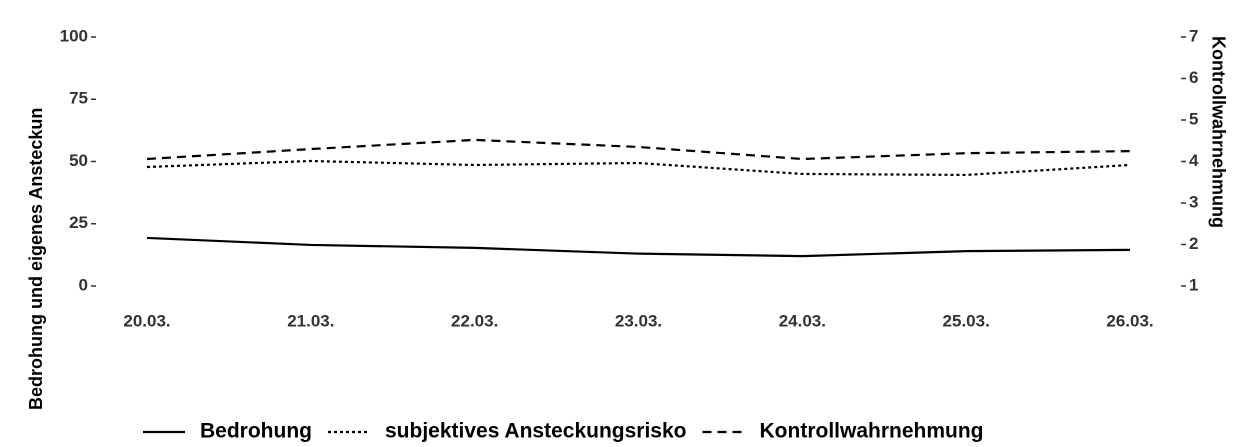 The width and height of the screenshot is (1239, 447). Describe the element at coordinates (83, 284) in the screenshot. I see `y-tick-label: 0` at that location.